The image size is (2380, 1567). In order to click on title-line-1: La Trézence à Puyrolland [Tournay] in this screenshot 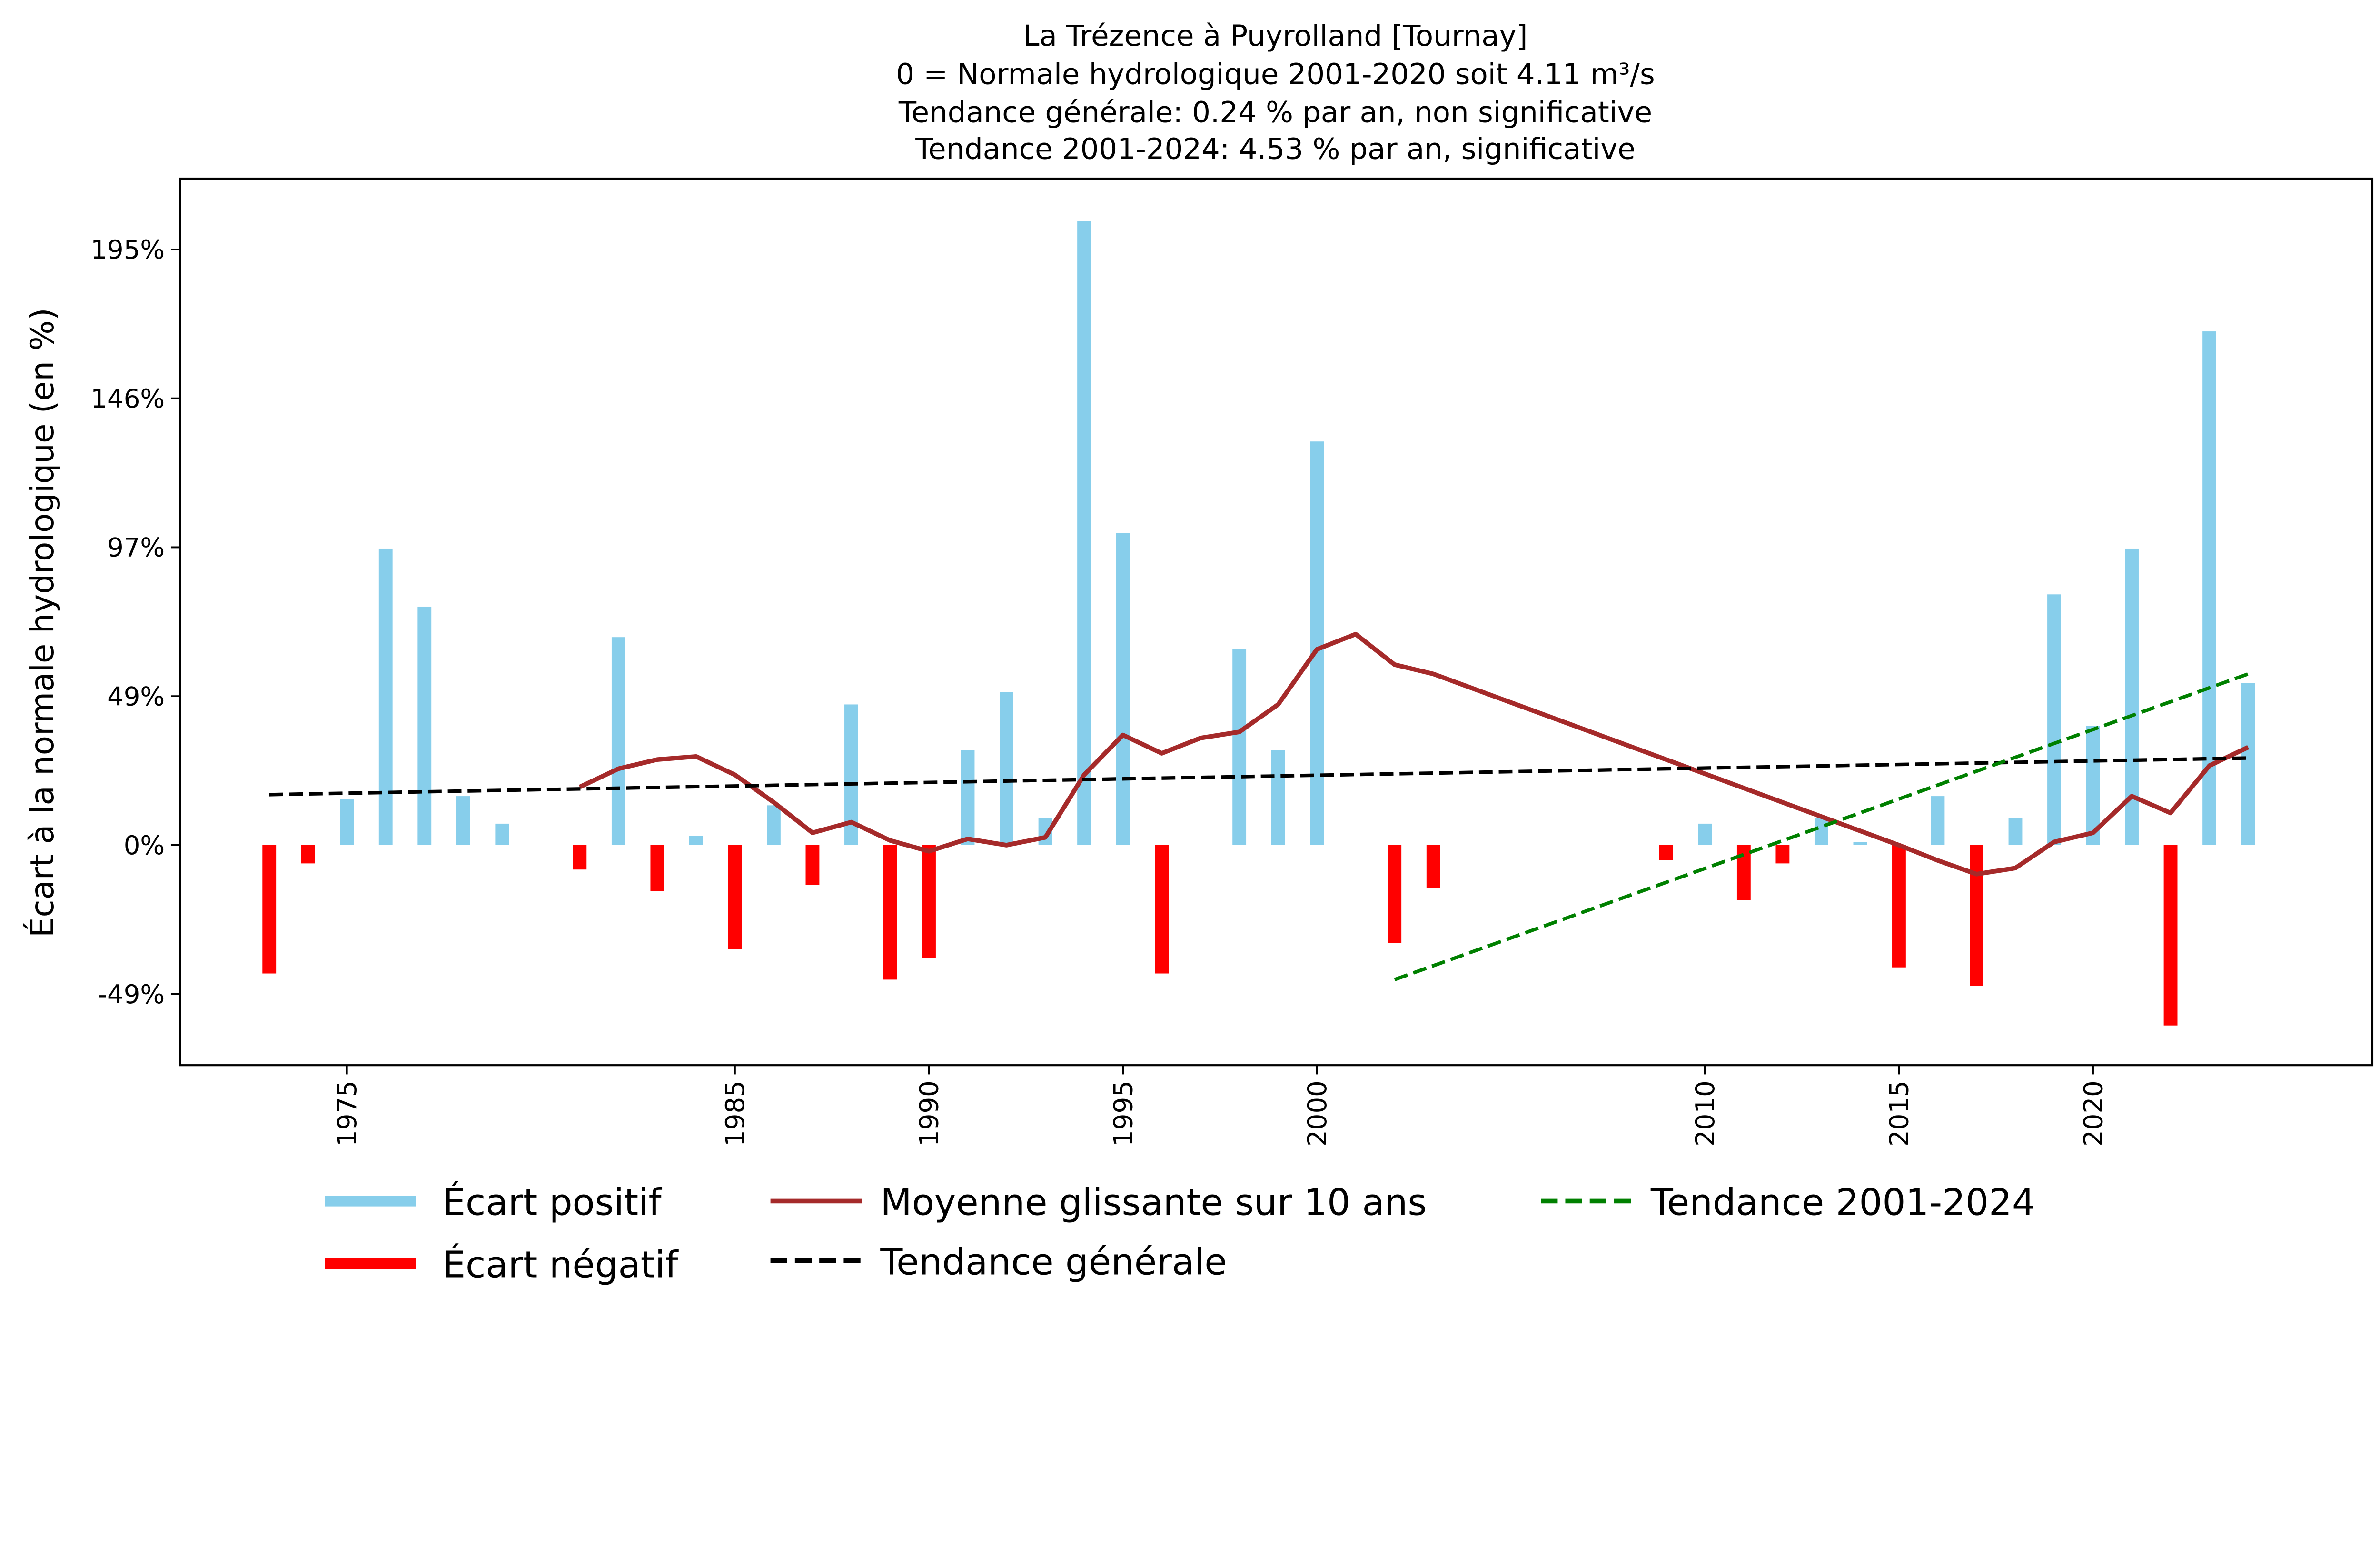, I will do `click(1275, 36)`.